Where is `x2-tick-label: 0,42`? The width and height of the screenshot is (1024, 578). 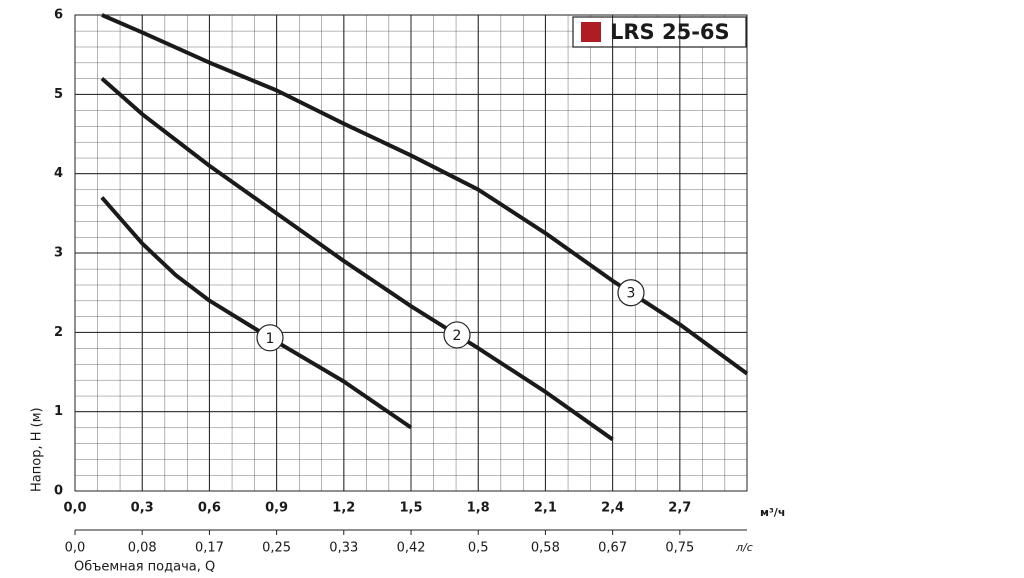 x2-tick-label: 0,42 is located at coordinates (411, 548).